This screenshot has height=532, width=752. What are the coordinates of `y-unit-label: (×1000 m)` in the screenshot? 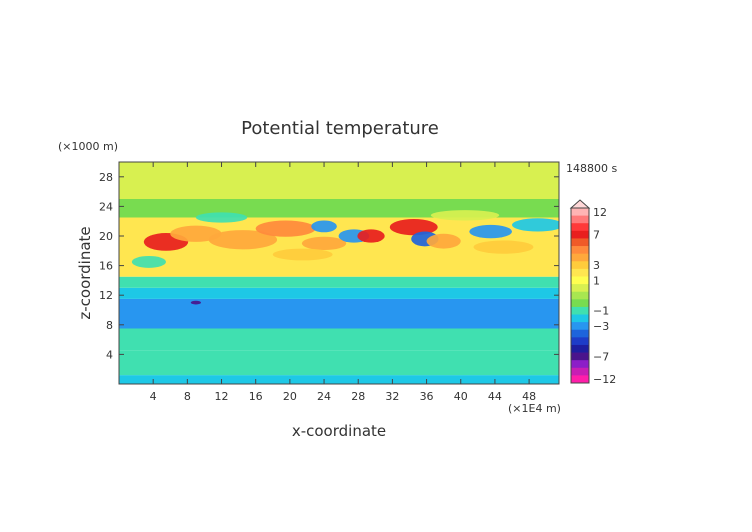 It's located at (88, 146).